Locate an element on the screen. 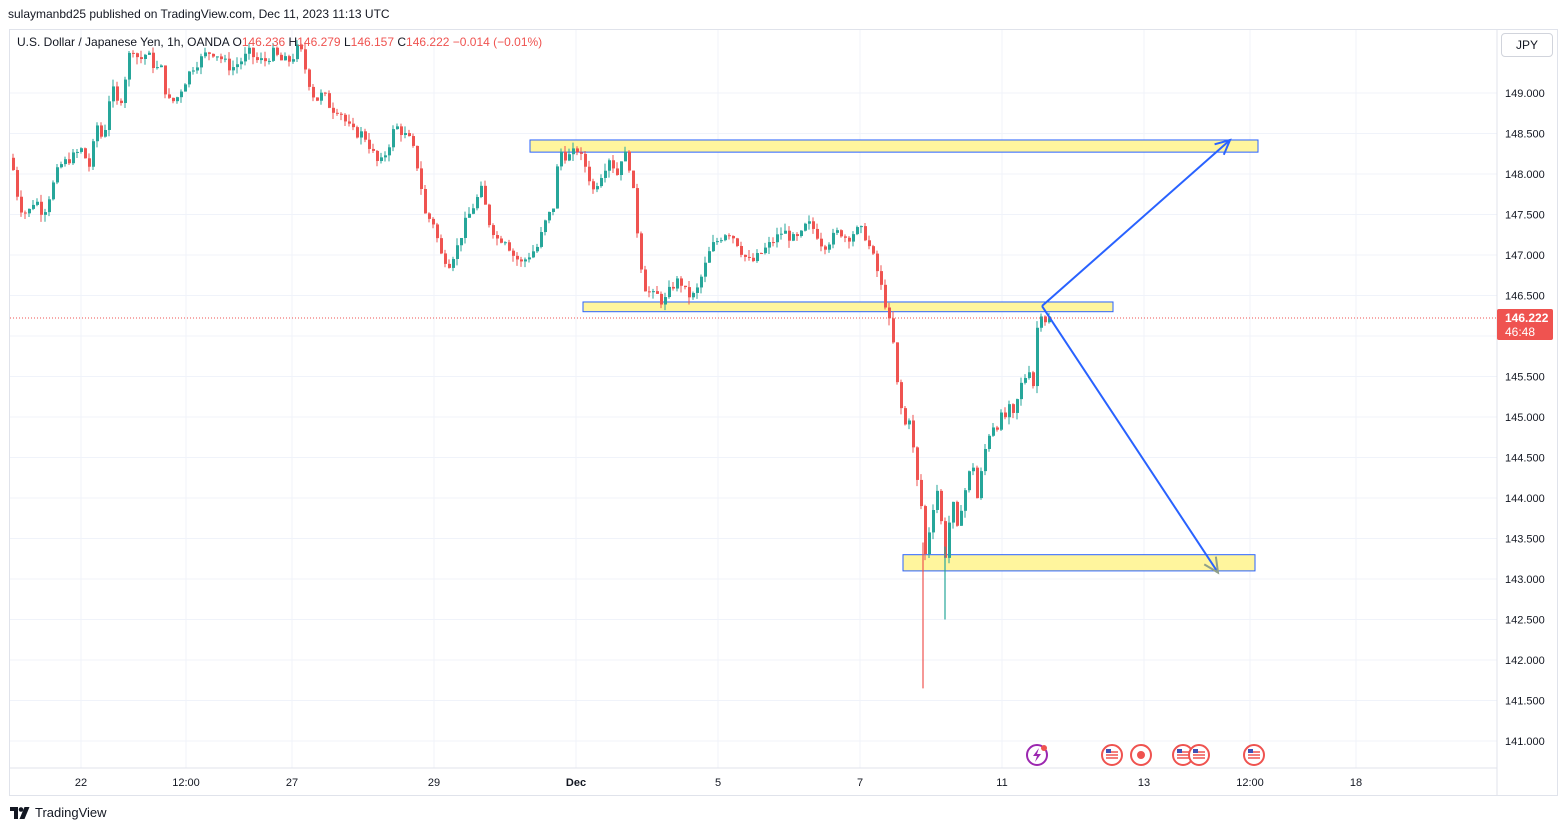 This screenshot has height=831, width=1567. symbol-title: U.S. Dollar / Japanese Yen, 1h, OANDA is located at coordinates (123, 42).